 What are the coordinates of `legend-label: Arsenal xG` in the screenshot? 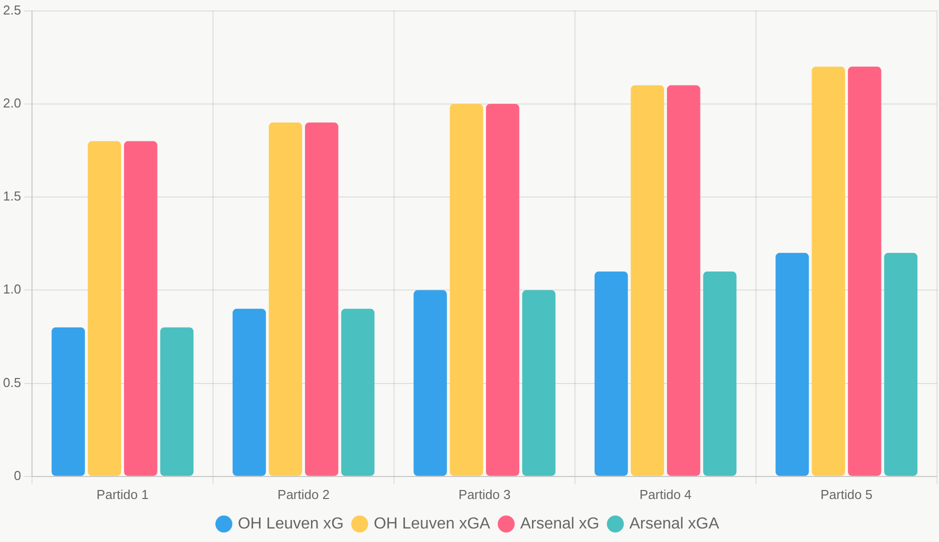 It's located at (560, 523).